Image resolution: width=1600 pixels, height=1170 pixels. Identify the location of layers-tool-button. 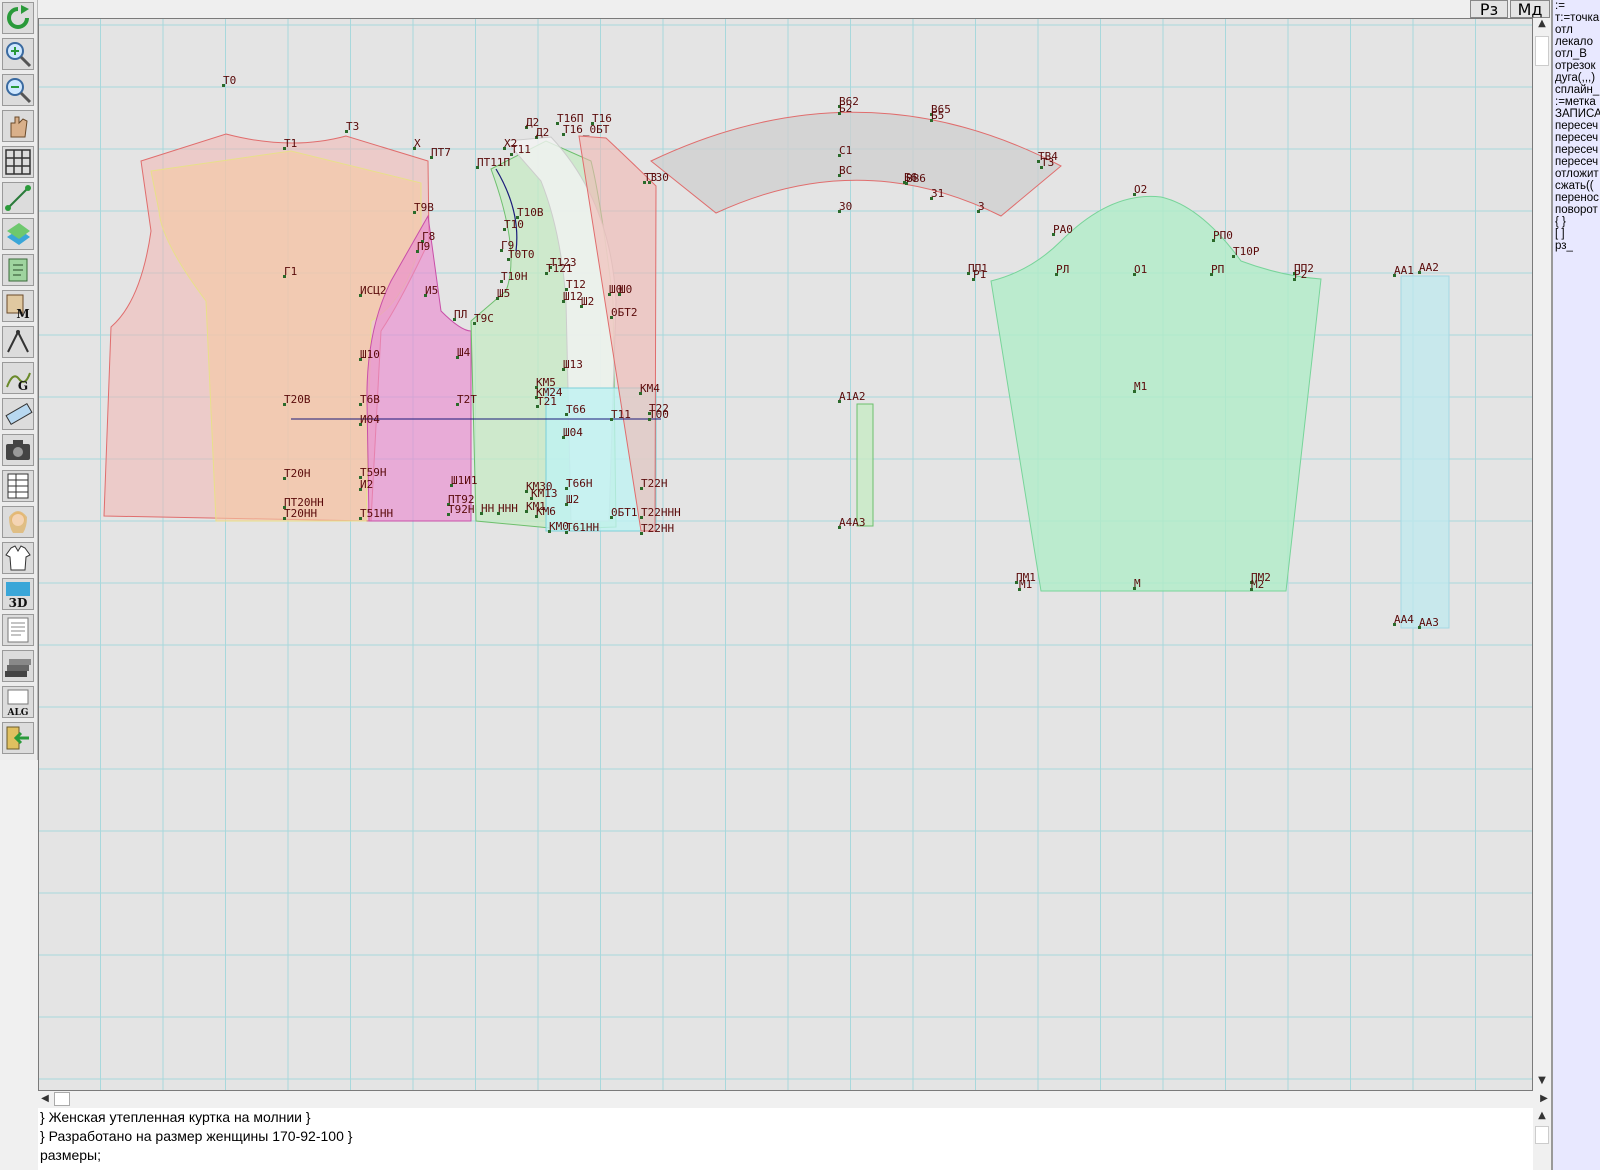
(18, 234).